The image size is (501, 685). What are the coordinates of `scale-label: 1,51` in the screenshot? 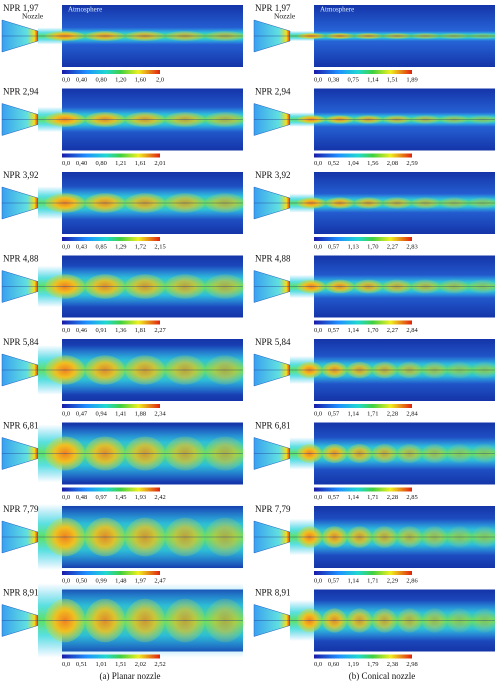 It's located at (120, 664).